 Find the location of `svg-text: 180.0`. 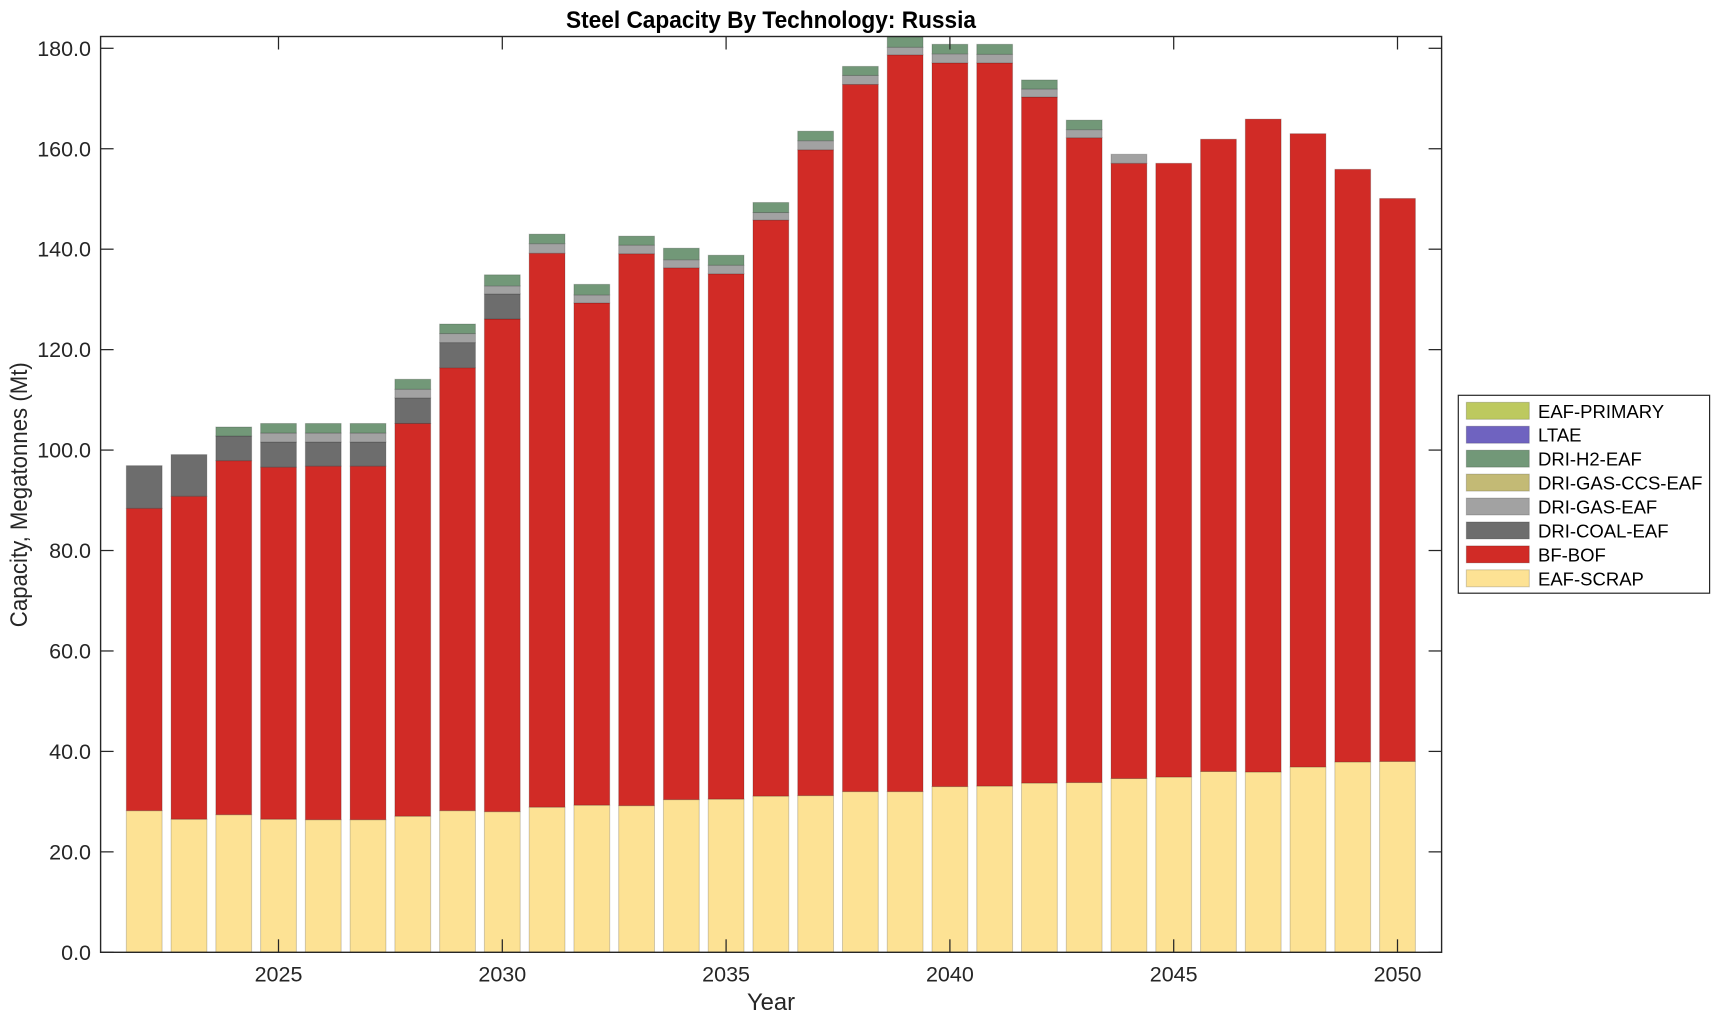

svg-text: 180.0 is located at coordinates (64, 49).